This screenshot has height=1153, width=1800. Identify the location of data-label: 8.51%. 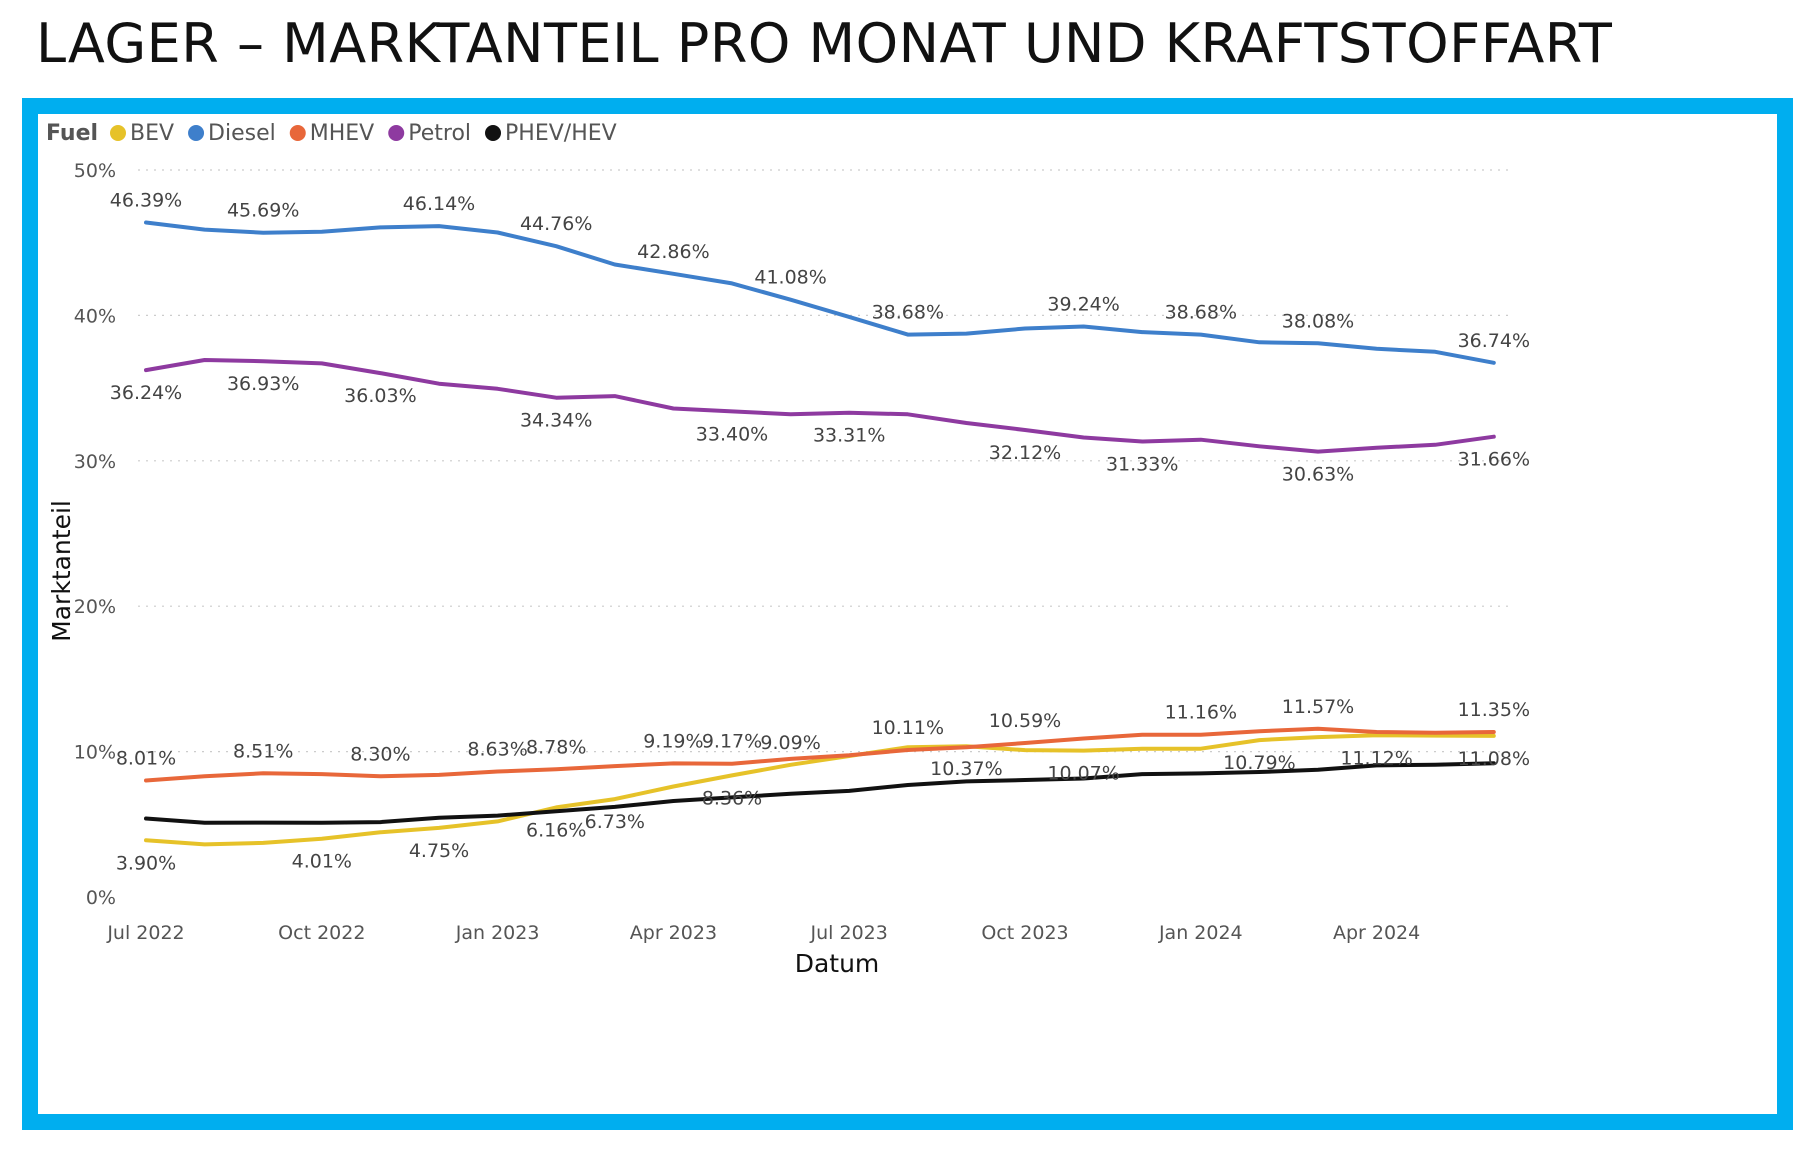
(263, 751).